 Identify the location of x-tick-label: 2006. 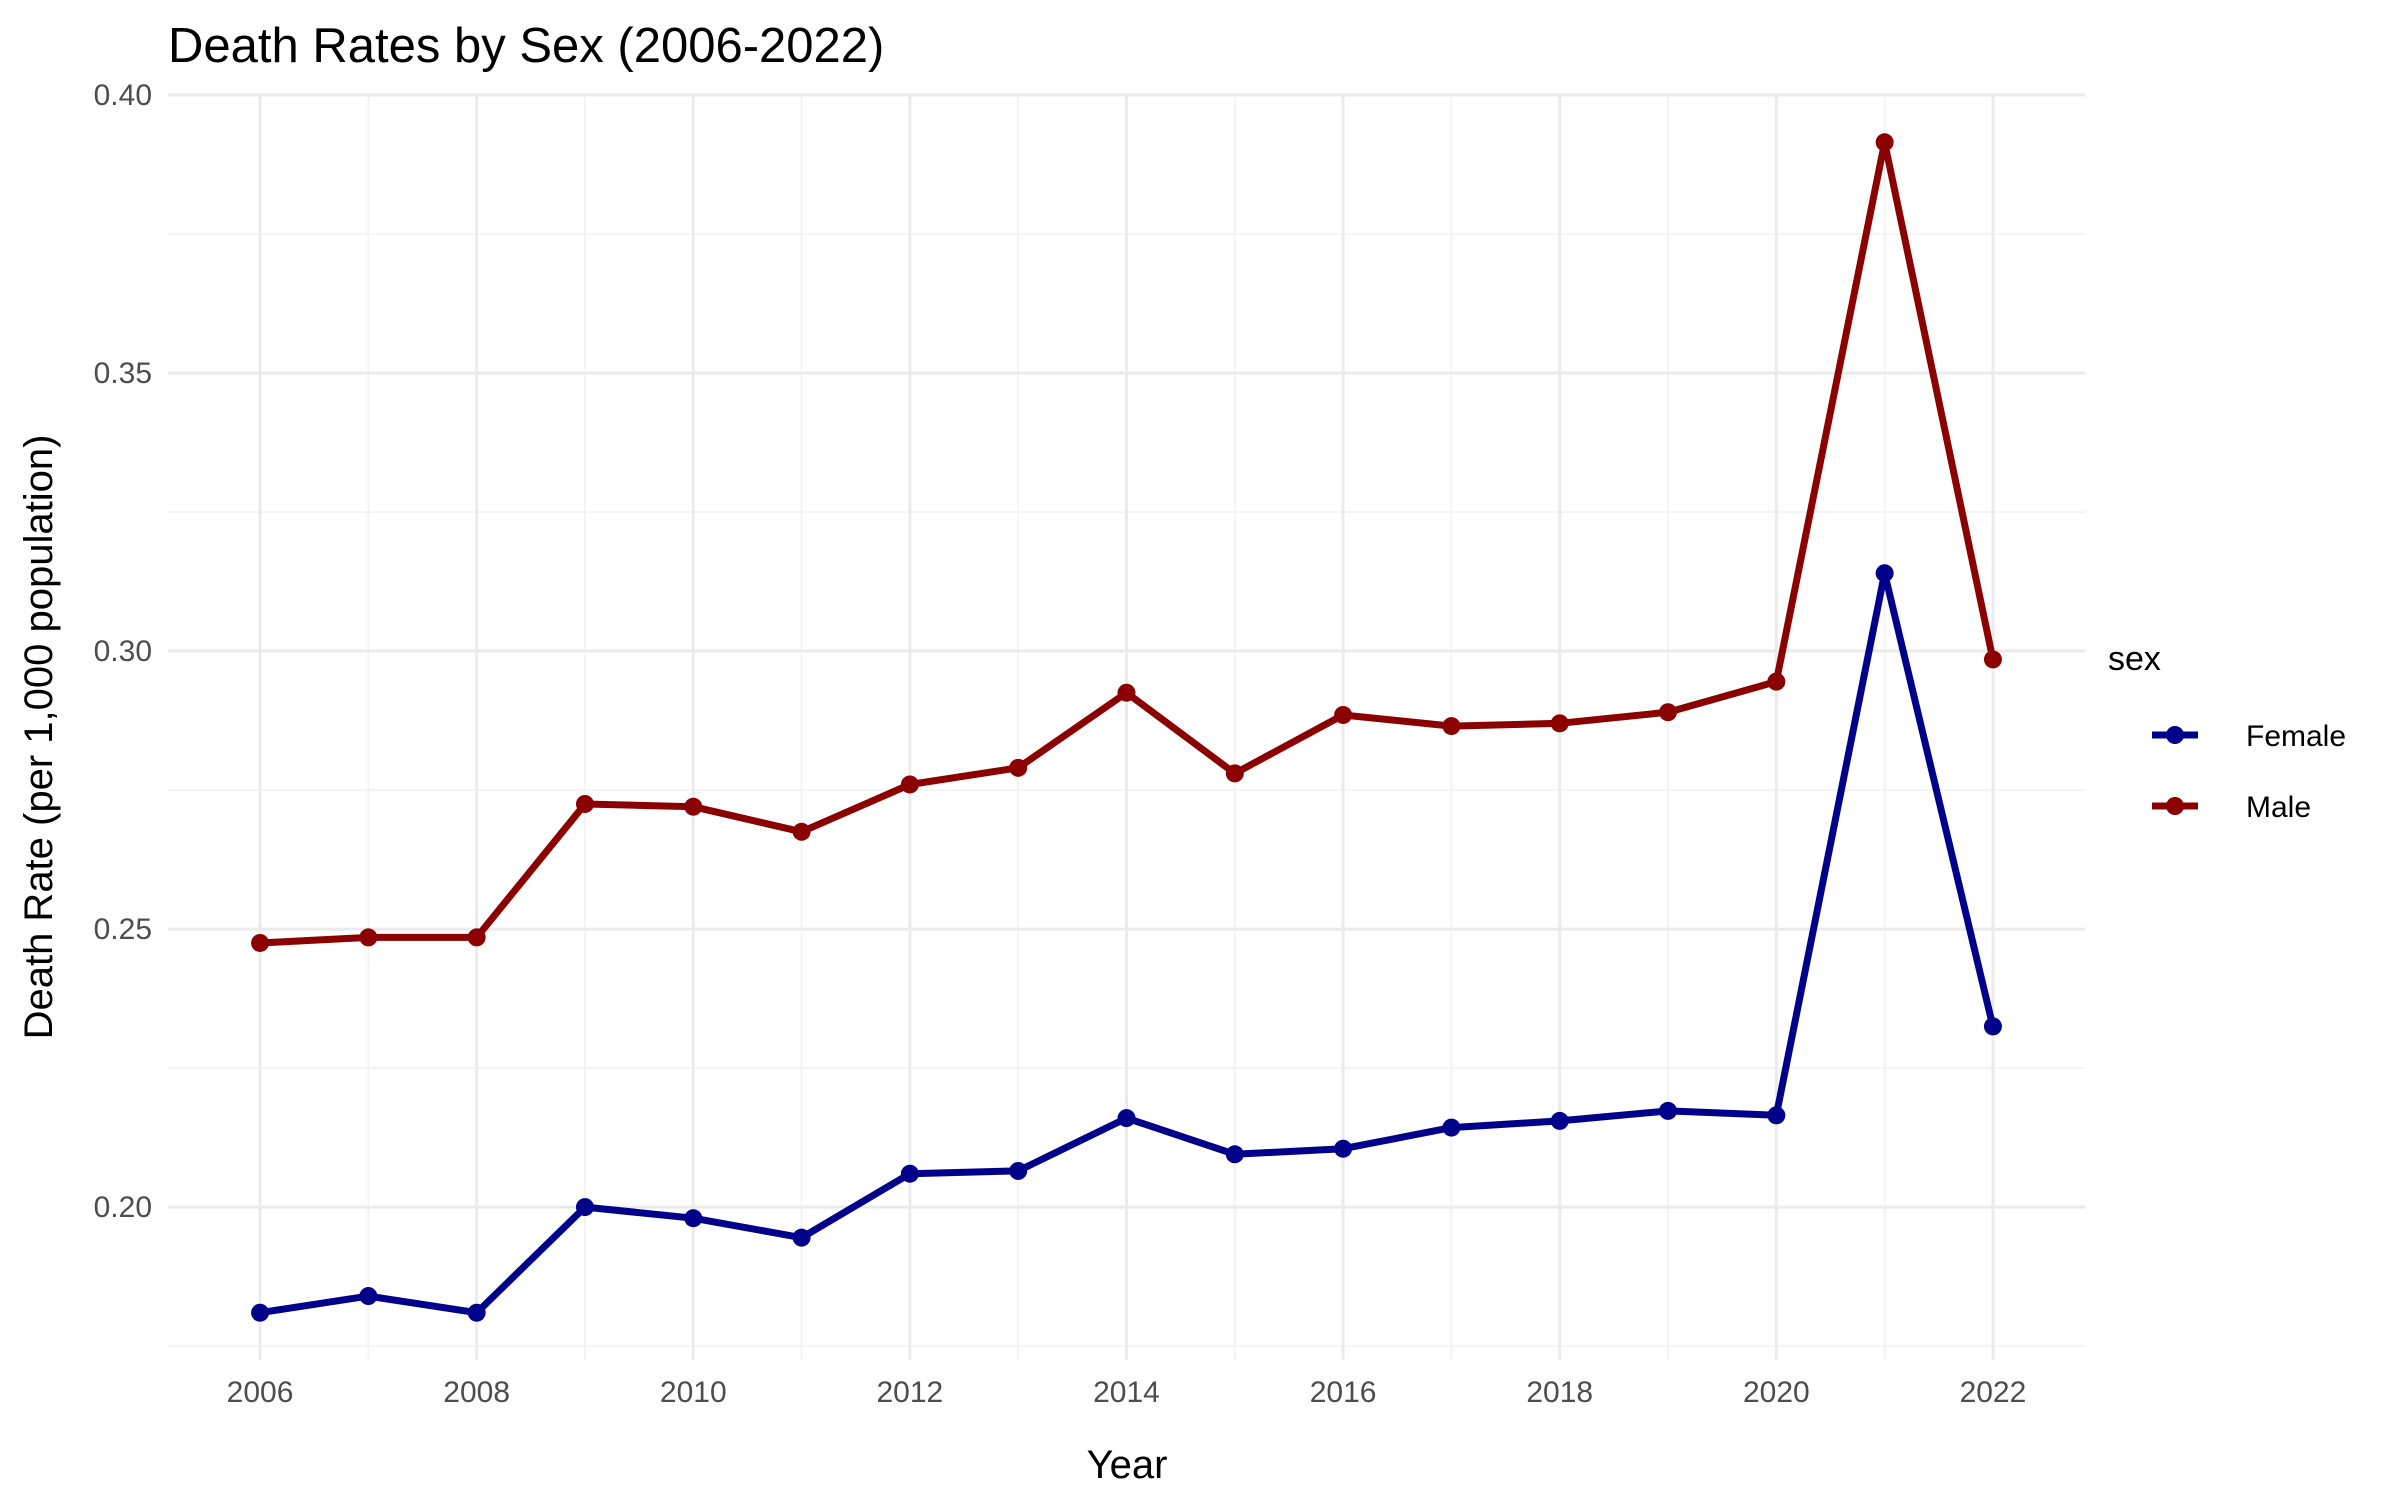
(260, 1392).